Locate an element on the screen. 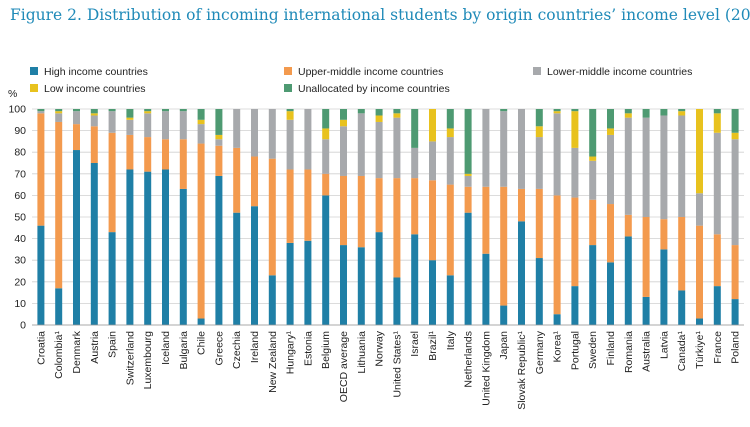 The height and width of the screenshot is (427, 750). y-tick-label: 70 is located at coordinates (20, 174).